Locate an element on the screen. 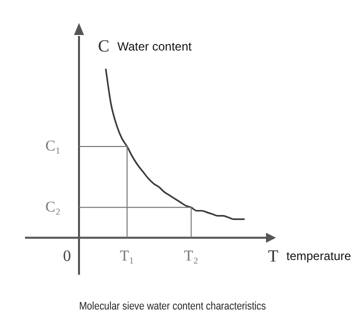 This screenshot has height=335, width=364. x-axis-title: T temperature is located at coordinates (310, 256).